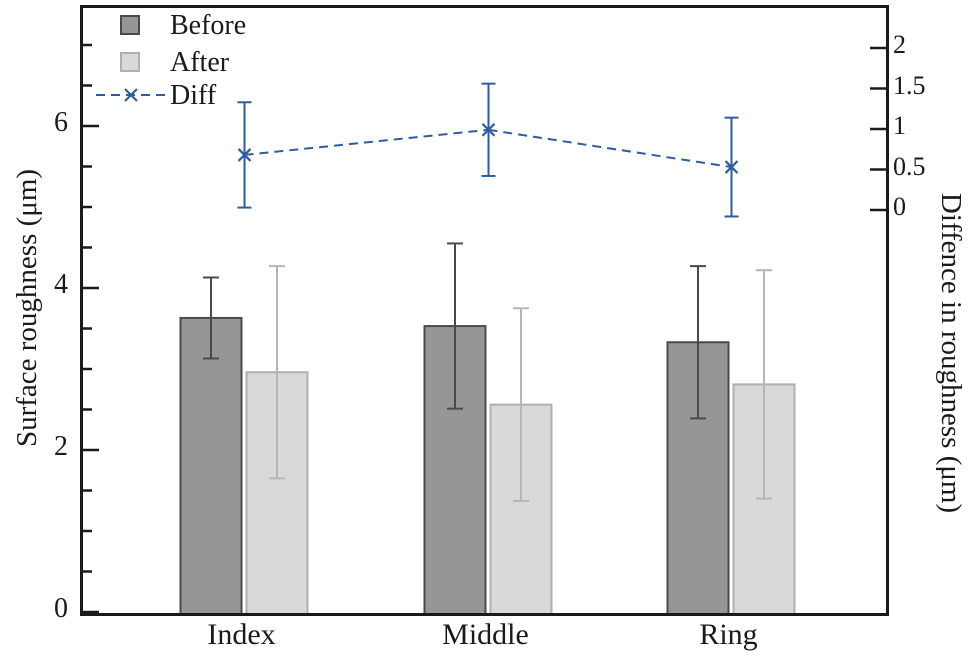  I want to click on left-axis-tick-label: 4, so click(61, 284).